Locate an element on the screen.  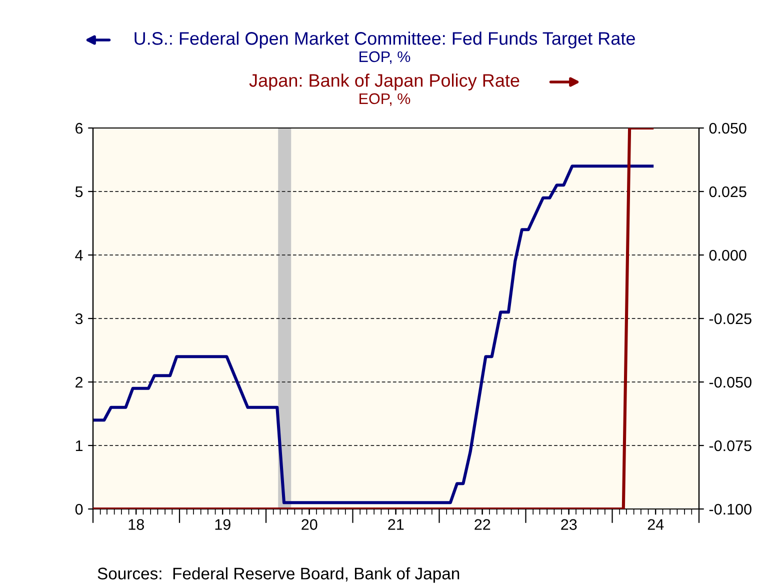
text: Japan: Bank of Japan Policy Rate is located at coordinates (384, 82).